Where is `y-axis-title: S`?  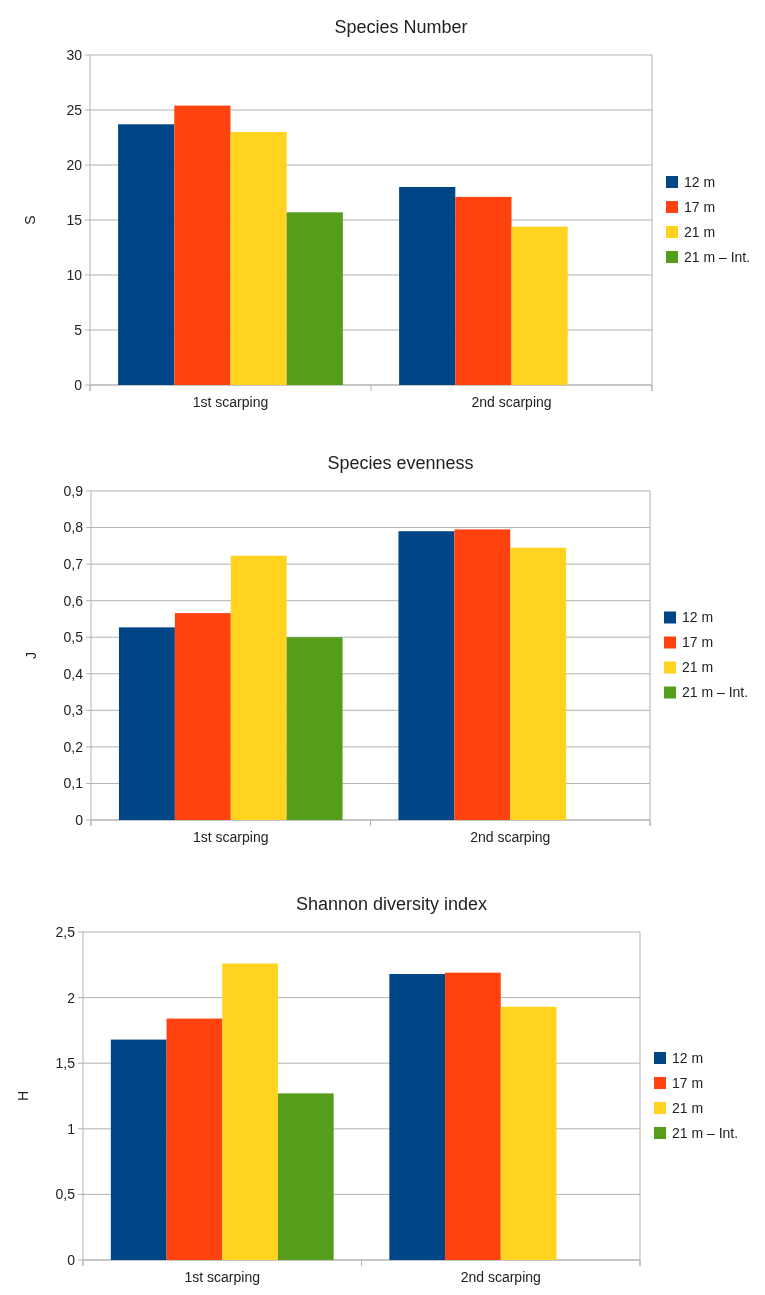 y-axis-title: S is located at coordinates (30, 220).